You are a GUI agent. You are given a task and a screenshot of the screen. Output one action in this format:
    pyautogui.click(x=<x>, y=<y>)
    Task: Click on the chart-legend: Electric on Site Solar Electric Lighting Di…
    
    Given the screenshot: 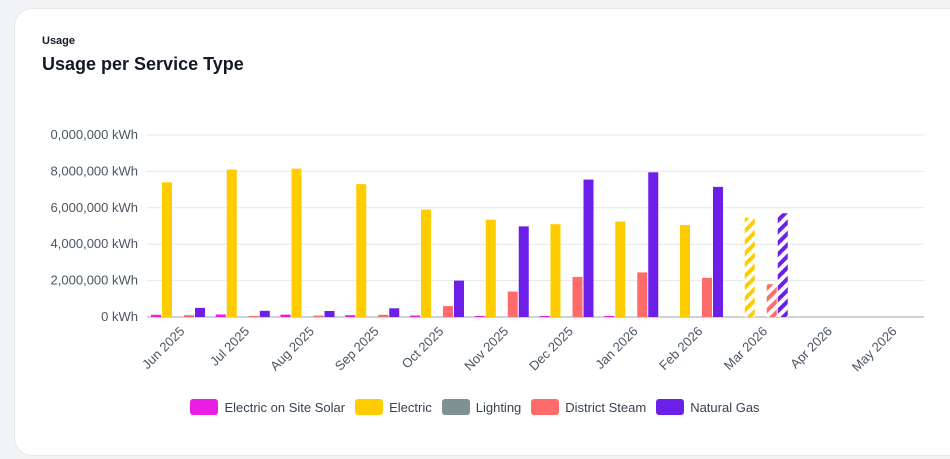 What is the action you would take?
    pyautogui.click(x=475, y=407)
    